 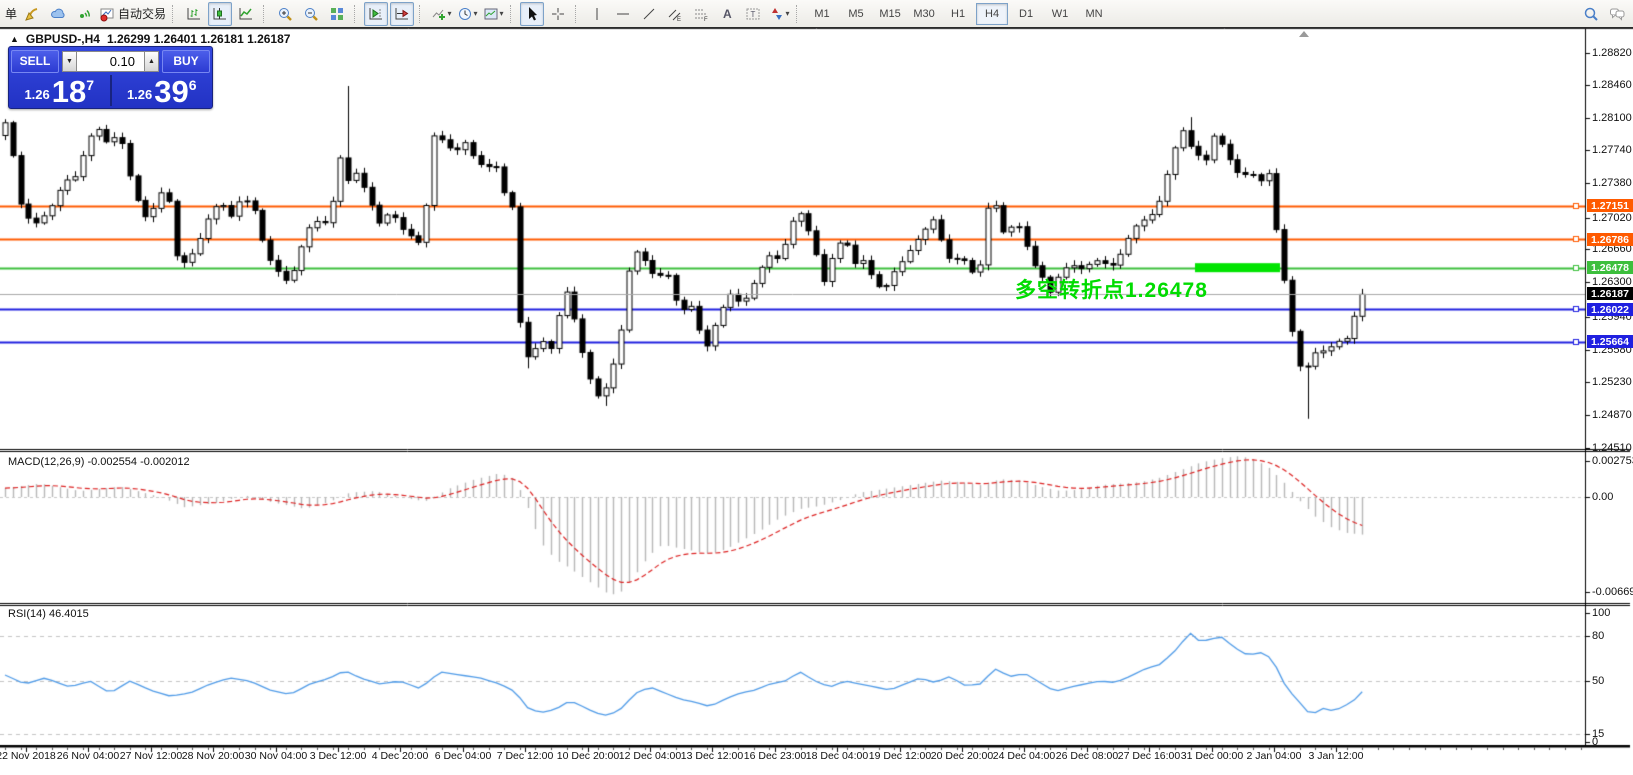 What do you see at coordinates (1149, 756) in the screenshot?
I see `time-axis-label: 27 Dec 16:00` at bounding box center [1149, 756].